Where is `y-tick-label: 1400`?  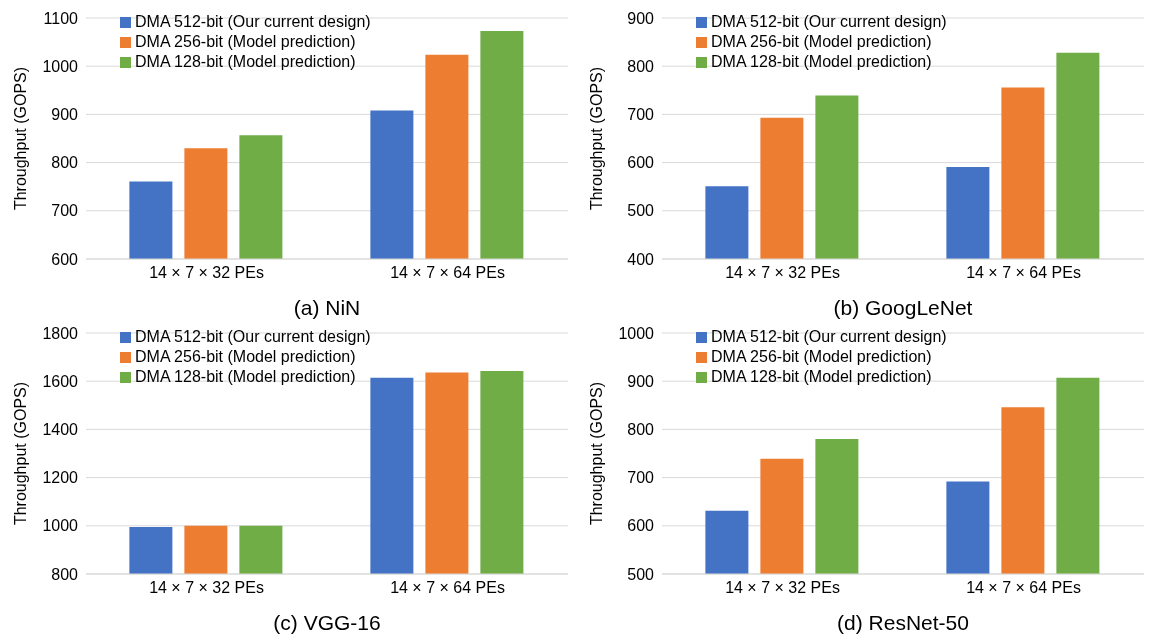
y-tick-label: 1400 is located at coordinates (60, 430).